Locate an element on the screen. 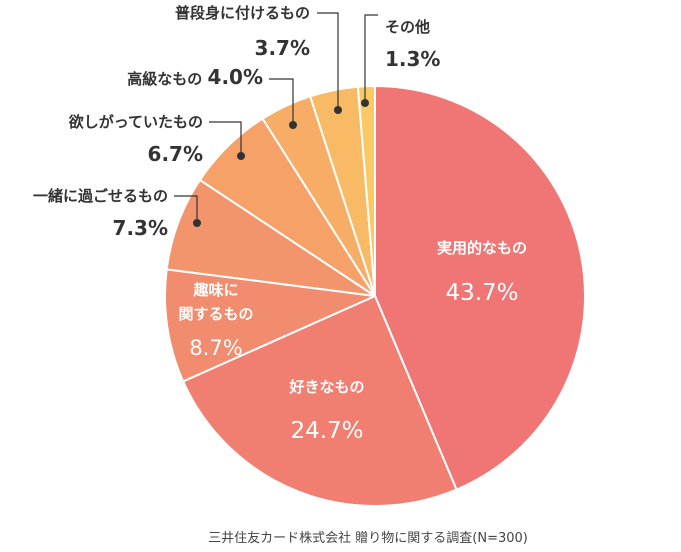  slice-8-value: 1.3% is located at coordinates (412, 59).